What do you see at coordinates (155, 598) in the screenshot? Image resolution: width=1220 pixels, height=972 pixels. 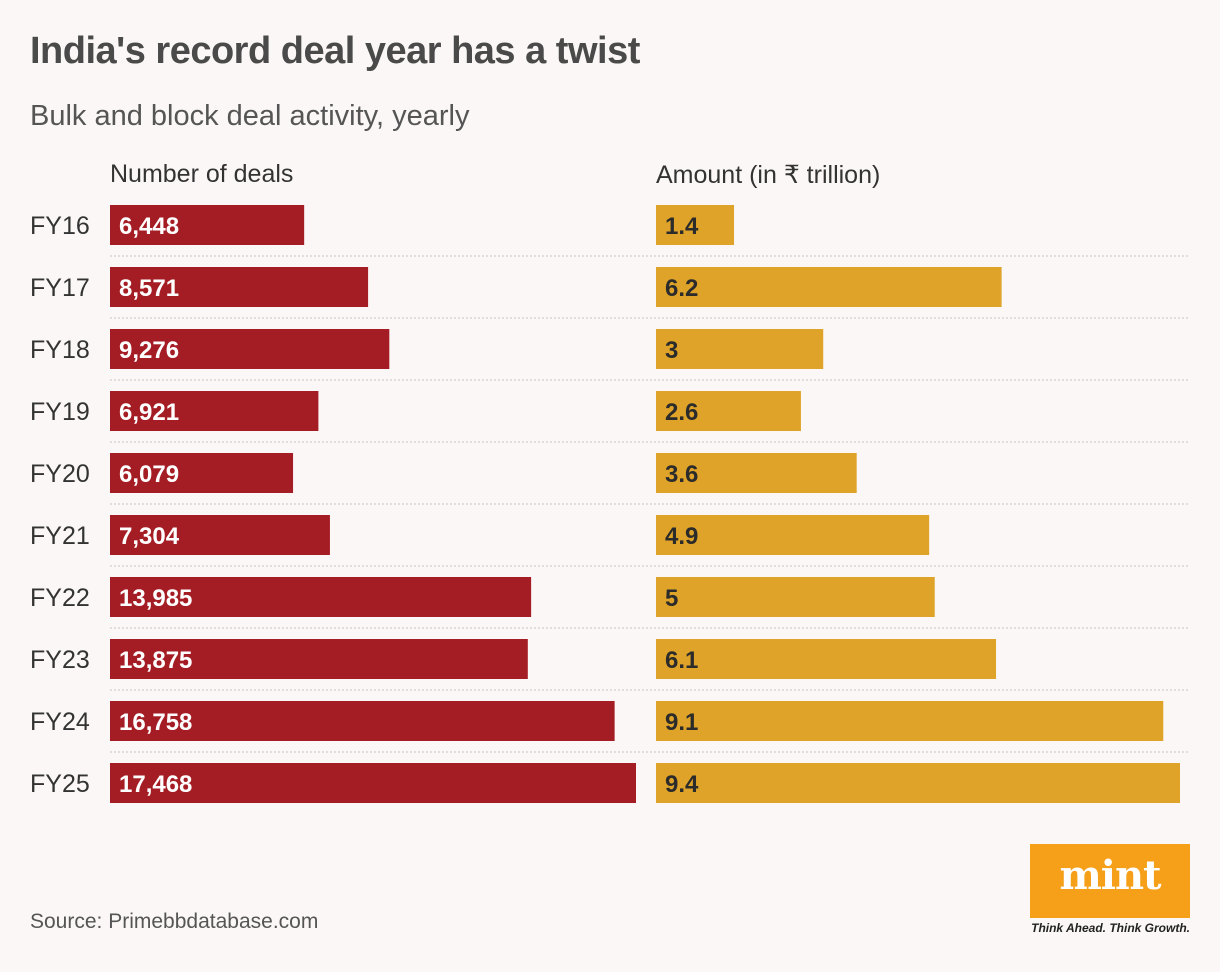 I see `deals-data-label: 13,985` at bounding box center [155, 598].